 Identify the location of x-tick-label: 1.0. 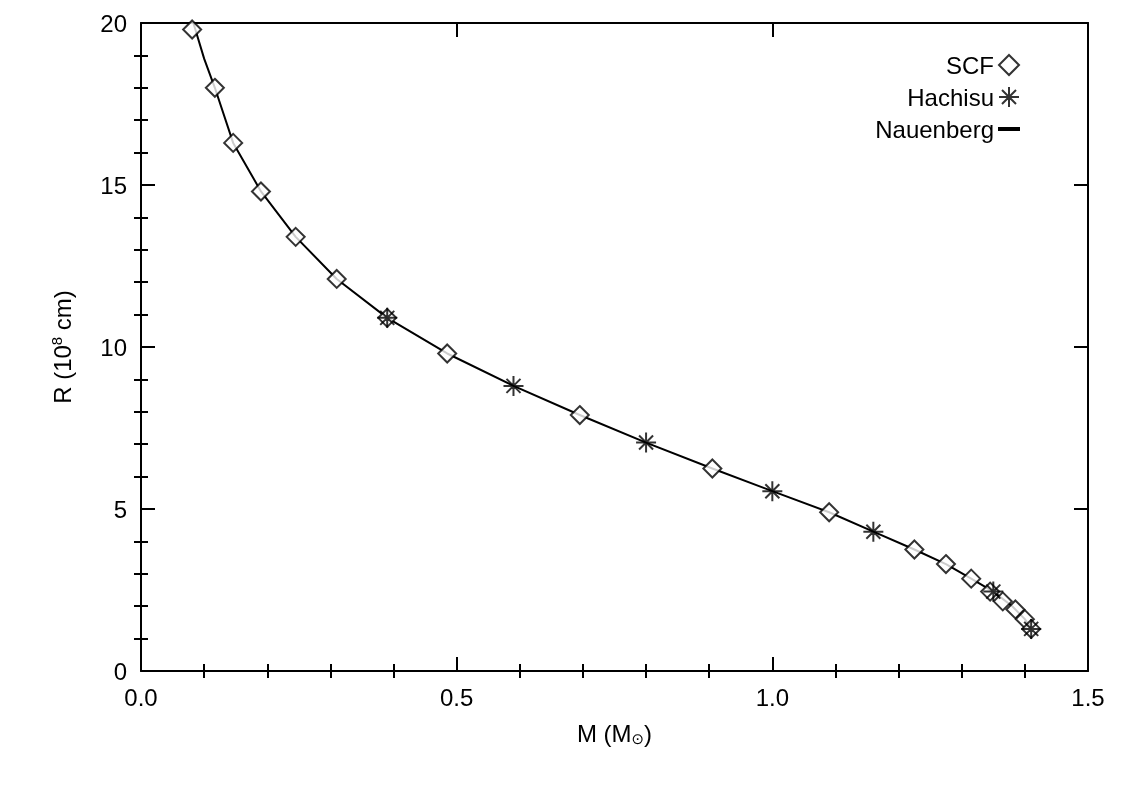
(772, 697).